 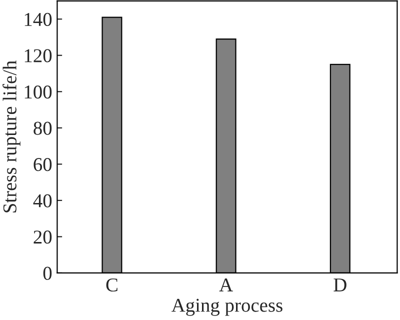 What do you see at coordinates (226, 285) in the screenshot?
I see `x-tick-label: A` at bounding box center [226, 285].